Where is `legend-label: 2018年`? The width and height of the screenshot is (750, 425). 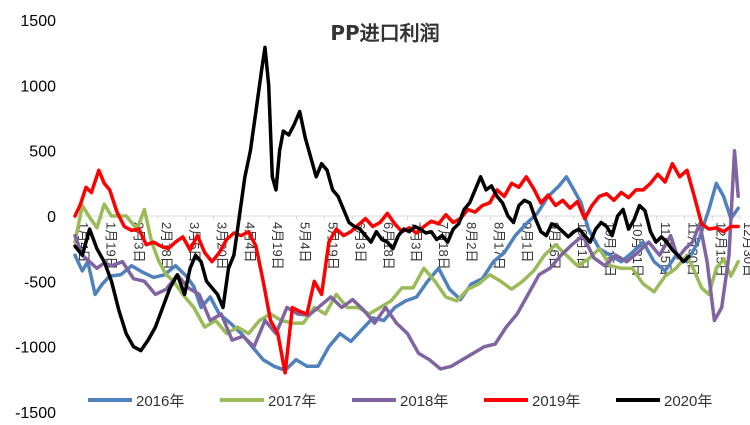 legend-label: 2018年 is located at coordinates (424, 401).